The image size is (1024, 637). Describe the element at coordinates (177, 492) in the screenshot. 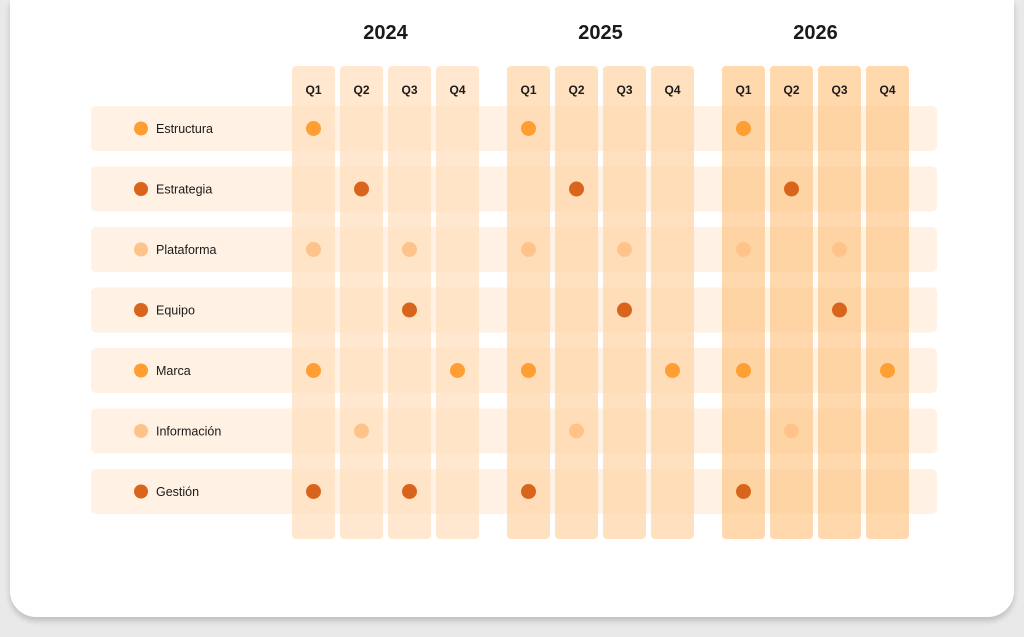

I see `row-label: Gestión` at that location.